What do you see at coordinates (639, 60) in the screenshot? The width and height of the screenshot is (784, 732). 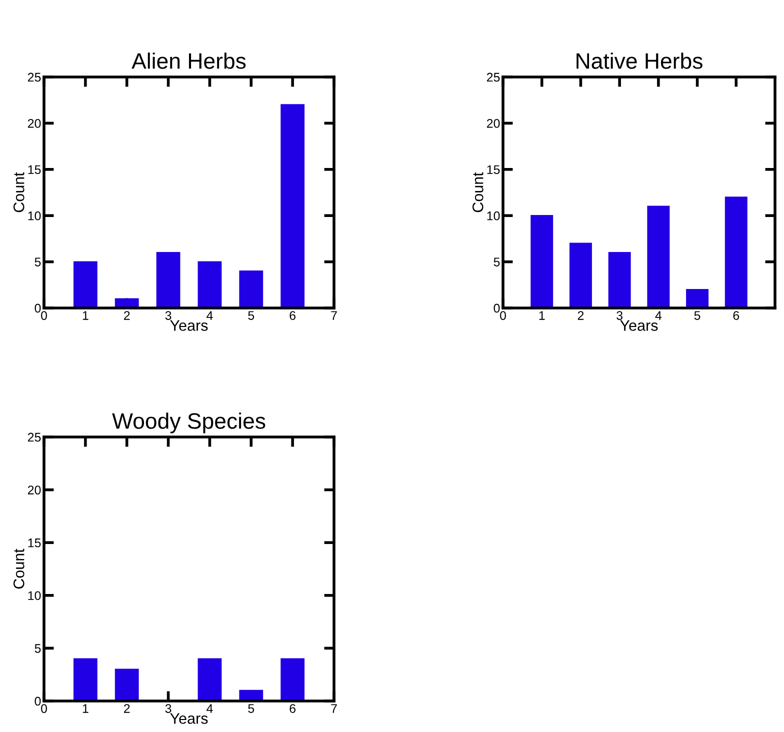 I see `chart-title: Native Herbs` at bounding box center [639, 60].